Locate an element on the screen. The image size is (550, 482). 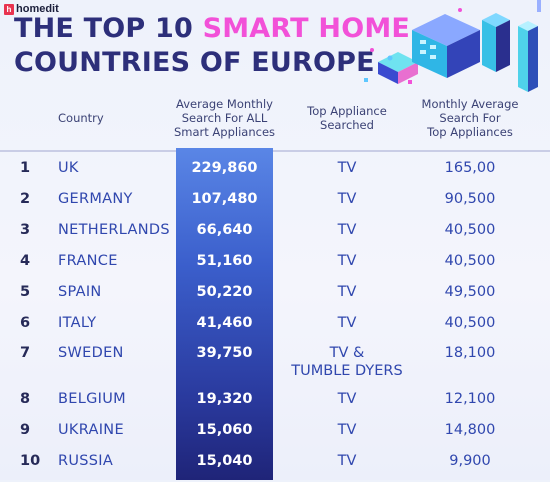
avg-search-cell: 66,640 is located at coordinates (224, 230).